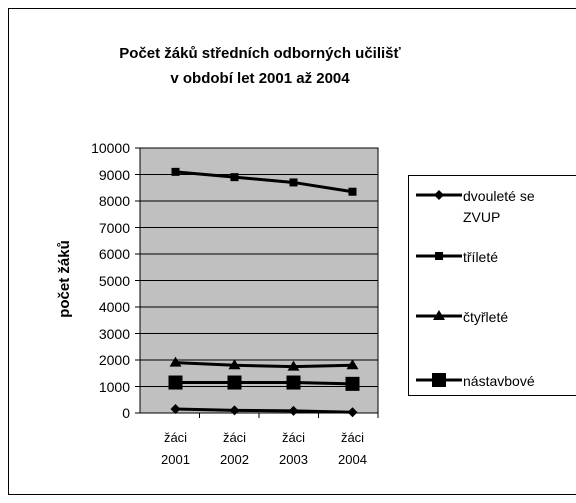 The height and width of the screenshot is (503, 576). What do you see at coordinates (481, 257) in the screenshot?
I see `legend-label: tříleté` at bounding box center [481, 257].